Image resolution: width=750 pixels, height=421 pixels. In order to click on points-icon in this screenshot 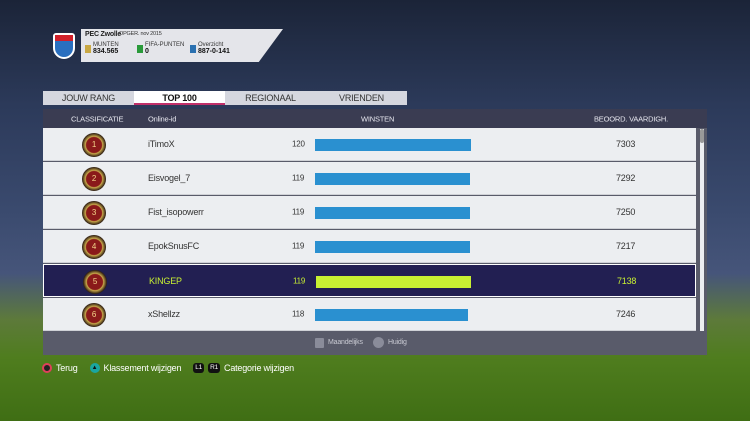, I will do `click(140, 49)`.